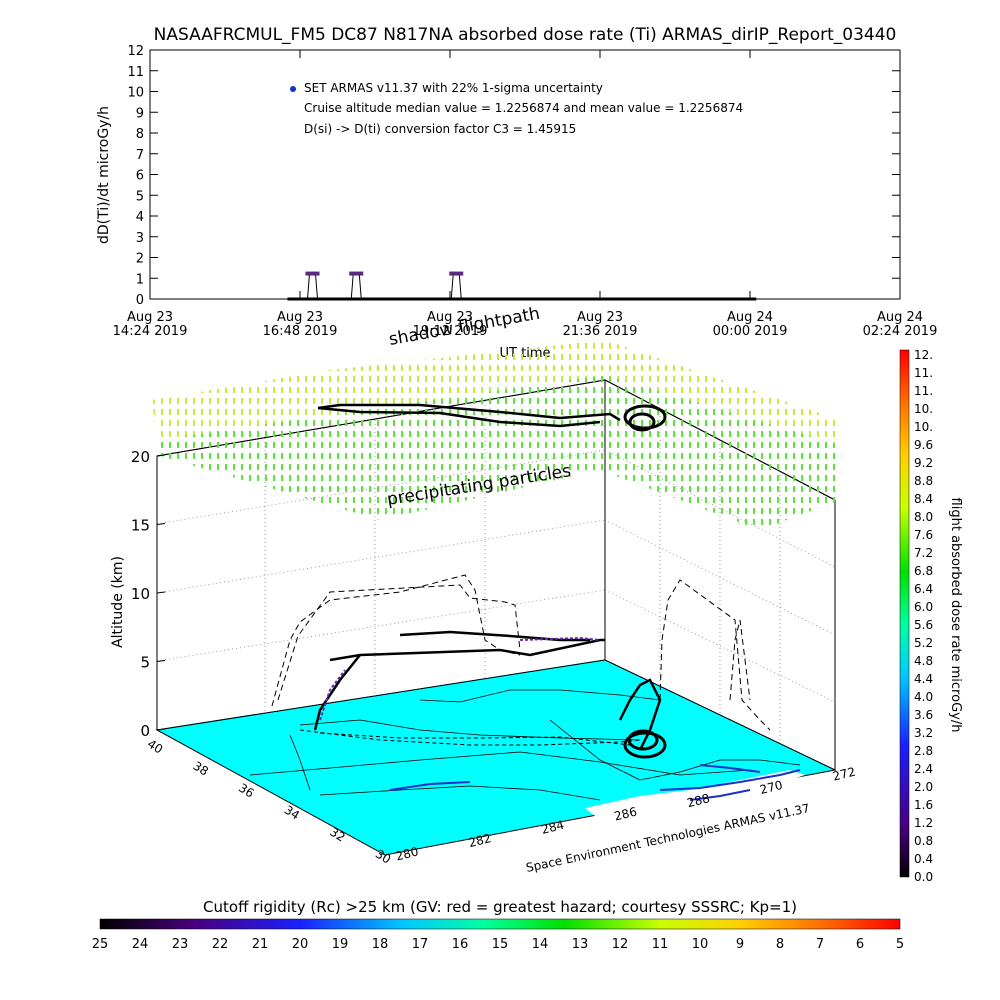 The image size is (1000, 1000). Describe the element at coordinates (923, 589) in the screenshot. I see `right-colorbar-tick: 6.4` at that location.